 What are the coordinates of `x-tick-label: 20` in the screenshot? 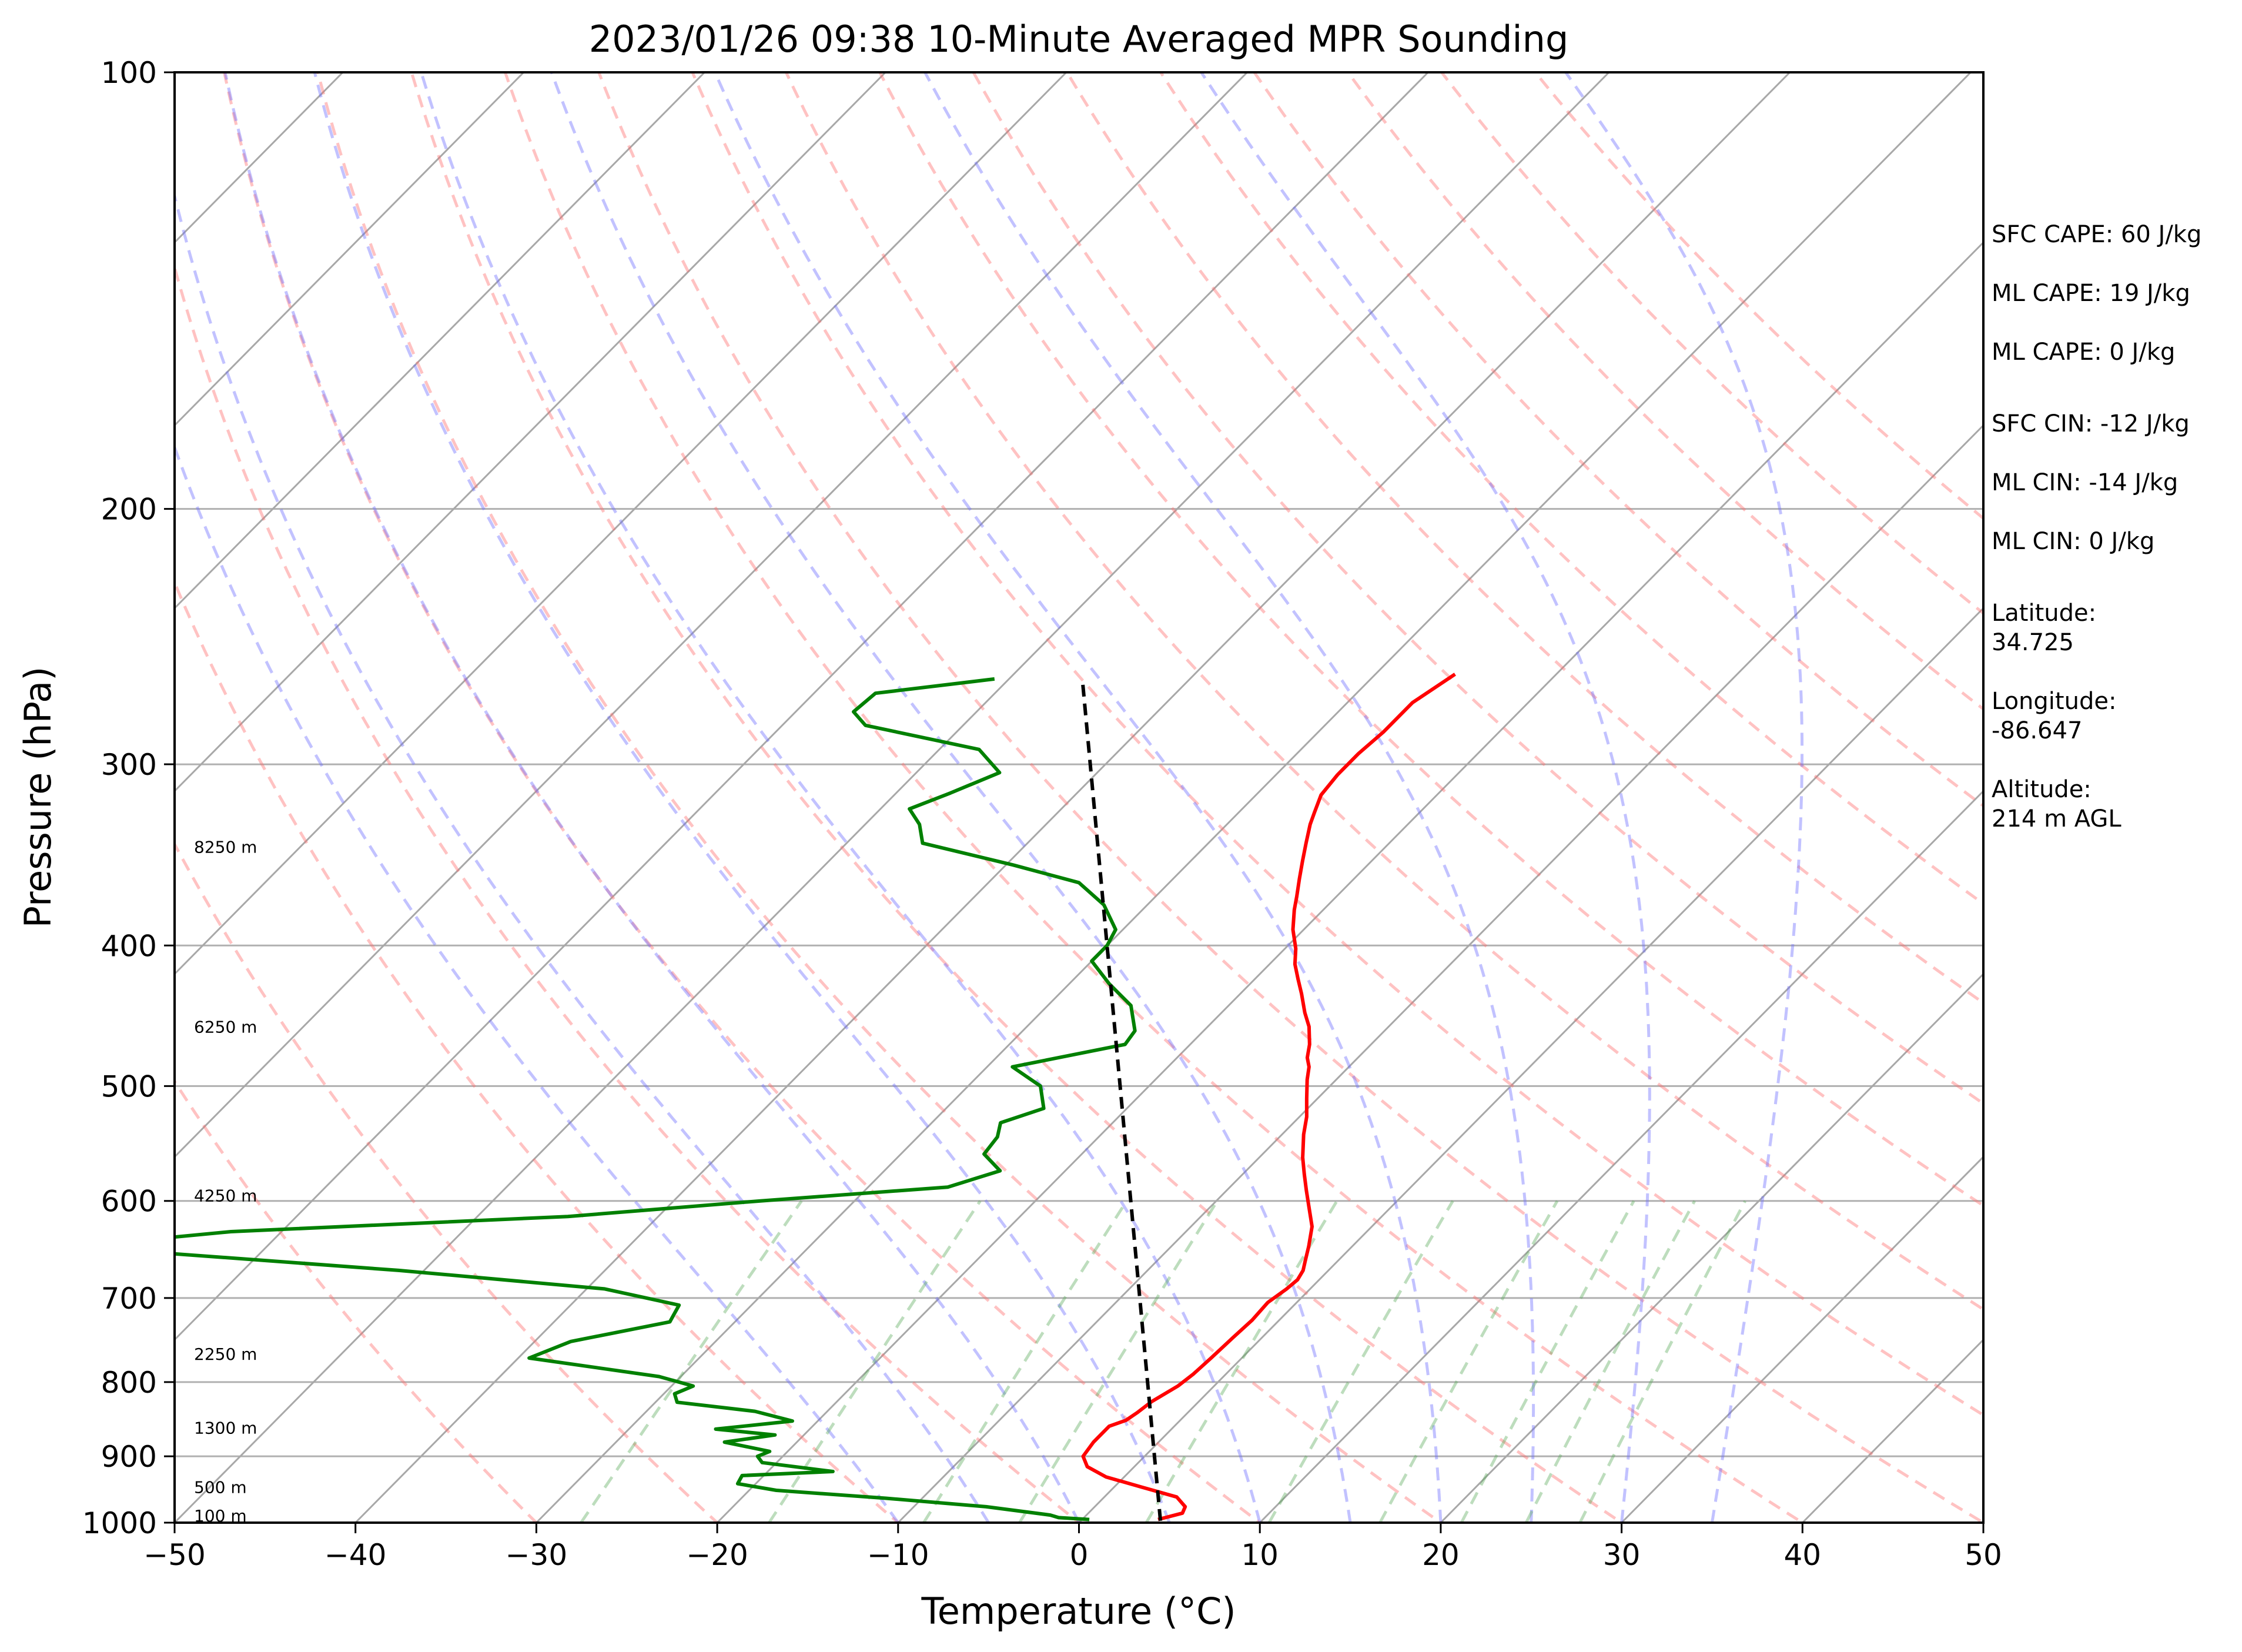 It's located at (1441, 1555).